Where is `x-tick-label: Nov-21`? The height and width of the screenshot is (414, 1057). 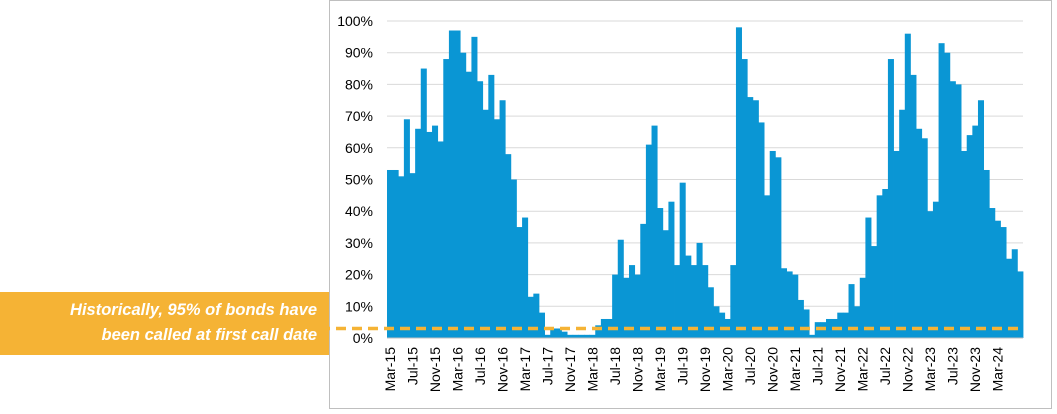 x-tick-label: Nov-21 is located at coordinates (840, 369).